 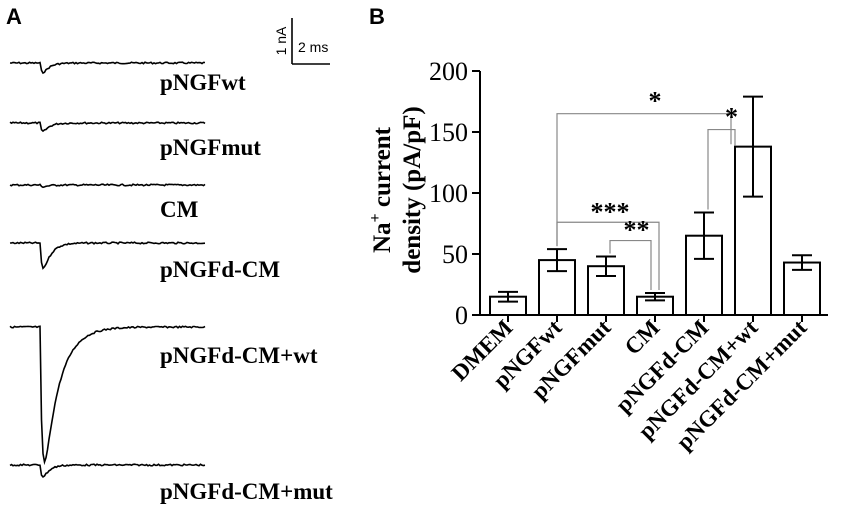 I want to click on y-axis-title: Na+ current density (pA/pF), so click(x=396, y=189).